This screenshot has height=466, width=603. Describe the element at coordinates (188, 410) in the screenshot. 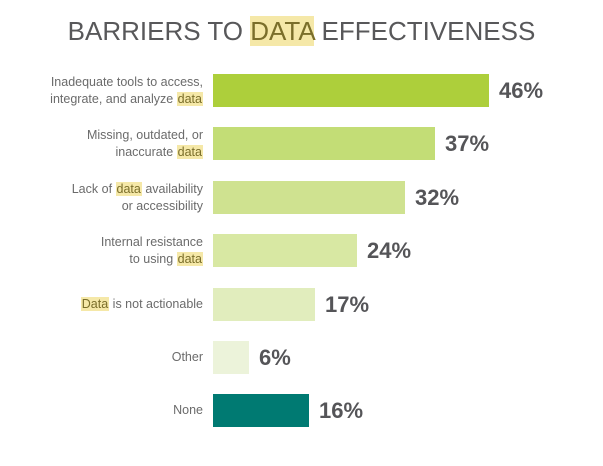

I see `label-text: None` at that location.